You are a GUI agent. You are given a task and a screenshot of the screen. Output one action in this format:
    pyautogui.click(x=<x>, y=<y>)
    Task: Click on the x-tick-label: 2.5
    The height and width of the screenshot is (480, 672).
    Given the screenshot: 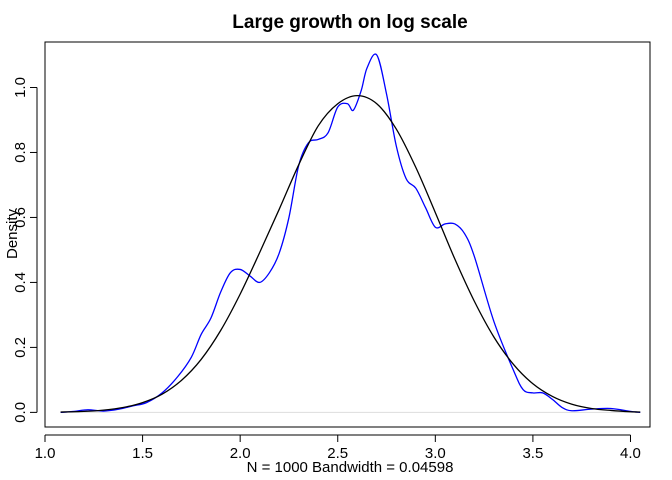 What is the action you would take?
    pyautogui.click(x=337, y=453)
    